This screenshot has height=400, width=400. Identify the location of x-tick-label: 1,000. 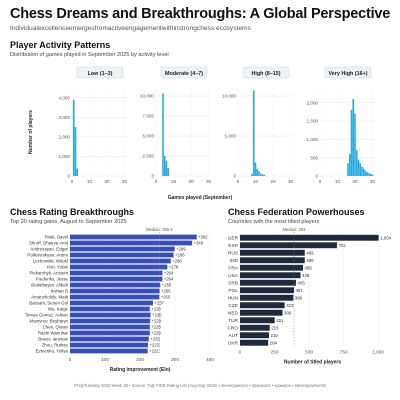
(378, 353).